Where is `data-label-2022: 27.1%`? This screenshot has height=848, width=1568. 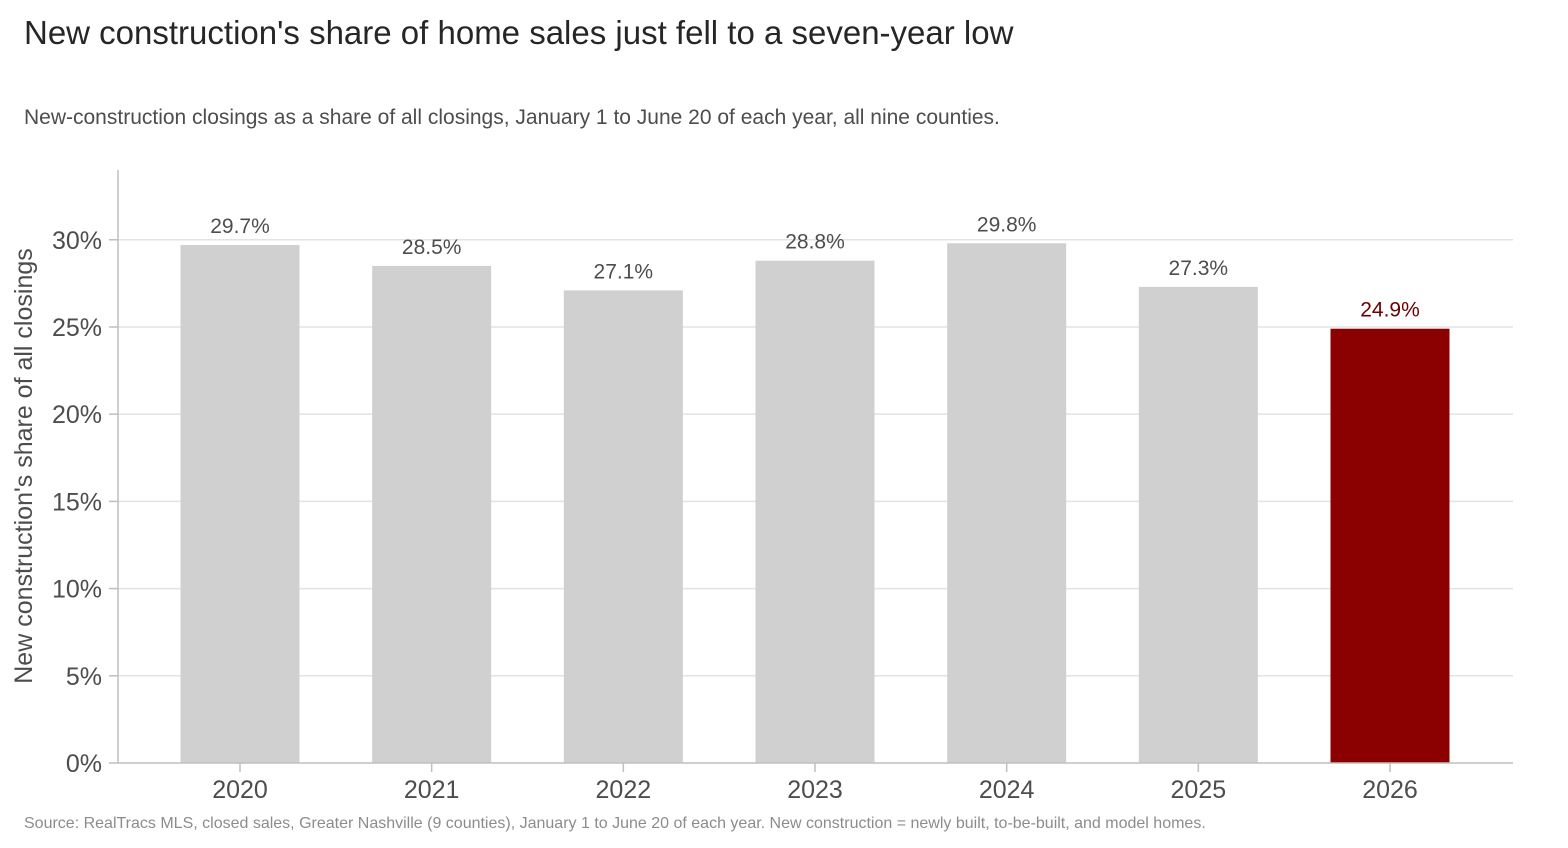 data-label-2022: 27.1% is located at coordinates (624, 271).